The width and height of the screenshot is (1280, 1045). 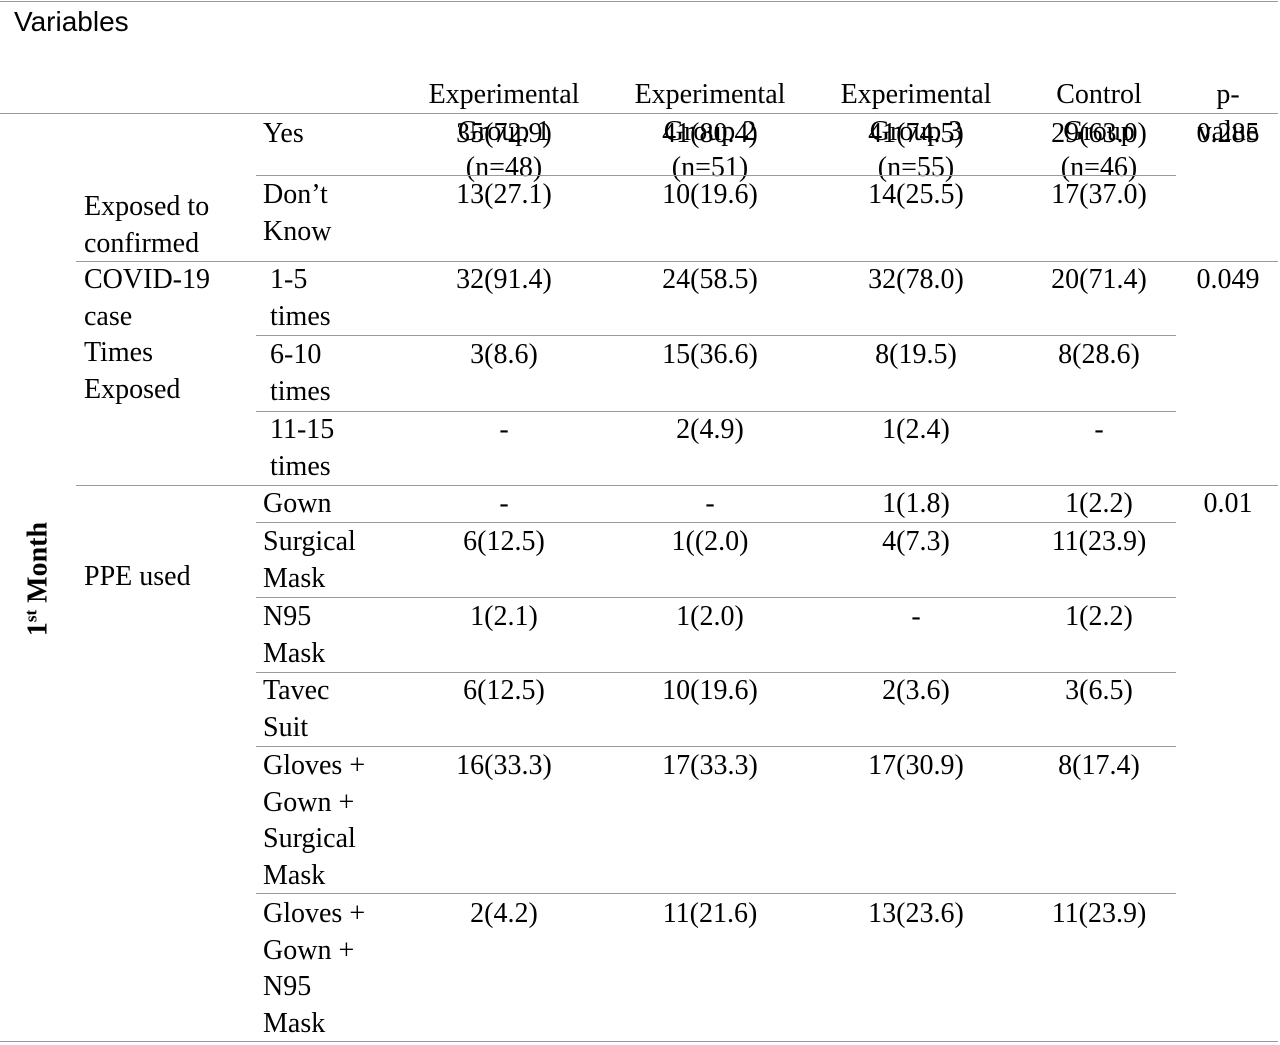 What do you see at coordinates (1099, 690) in the screenshot?
I see `cell-control: 3(6.5)` at bounding box center [1099, 690].